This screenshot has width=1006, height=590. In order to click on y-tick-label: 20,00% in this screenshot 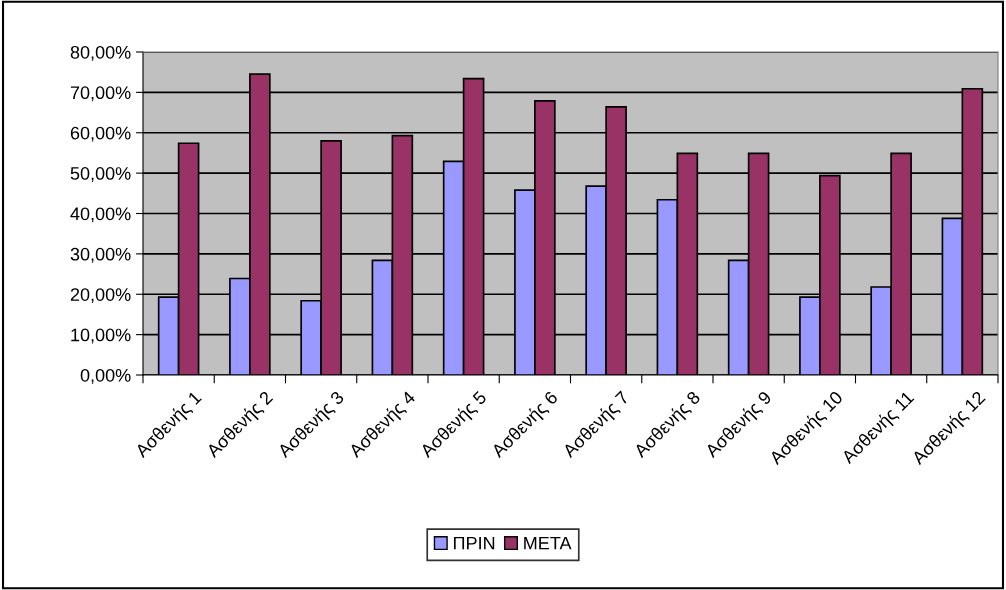, I will do `click(100, 296)`.